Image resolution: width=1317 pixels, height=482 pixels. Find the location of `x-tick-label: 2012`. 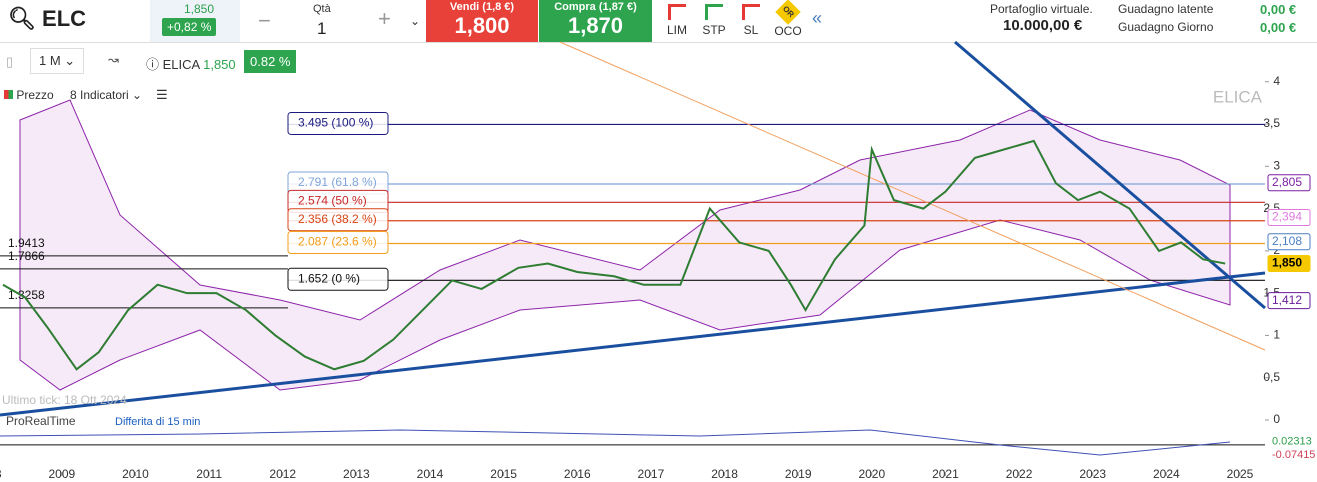

x-tick-label: 2012 is located at coordinates (282, 474).